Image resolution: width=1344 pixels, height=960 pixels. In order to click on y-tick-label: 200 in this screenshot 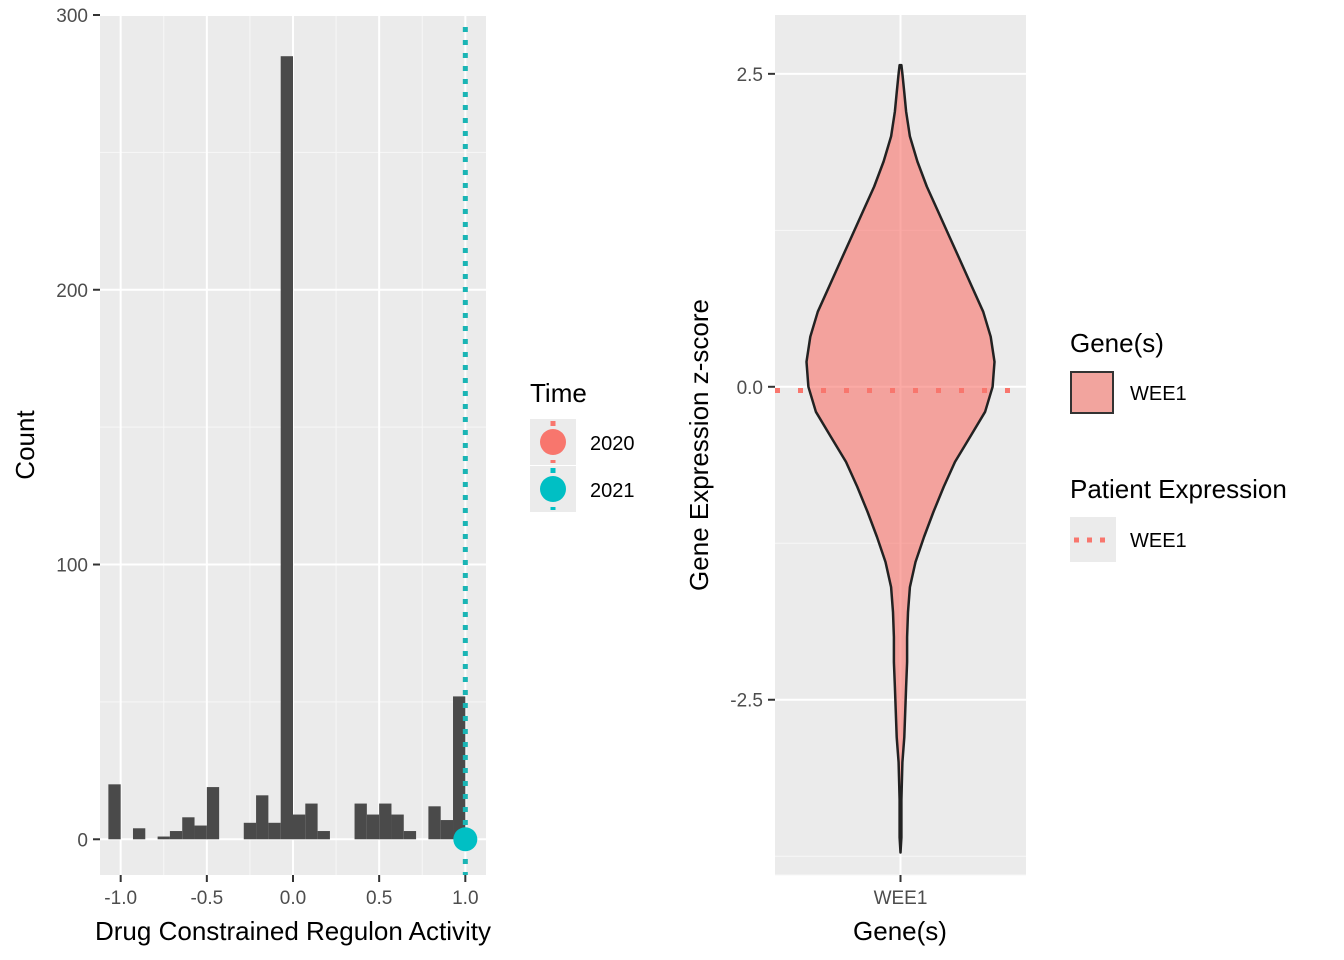, I will do `click(72, 291)`.